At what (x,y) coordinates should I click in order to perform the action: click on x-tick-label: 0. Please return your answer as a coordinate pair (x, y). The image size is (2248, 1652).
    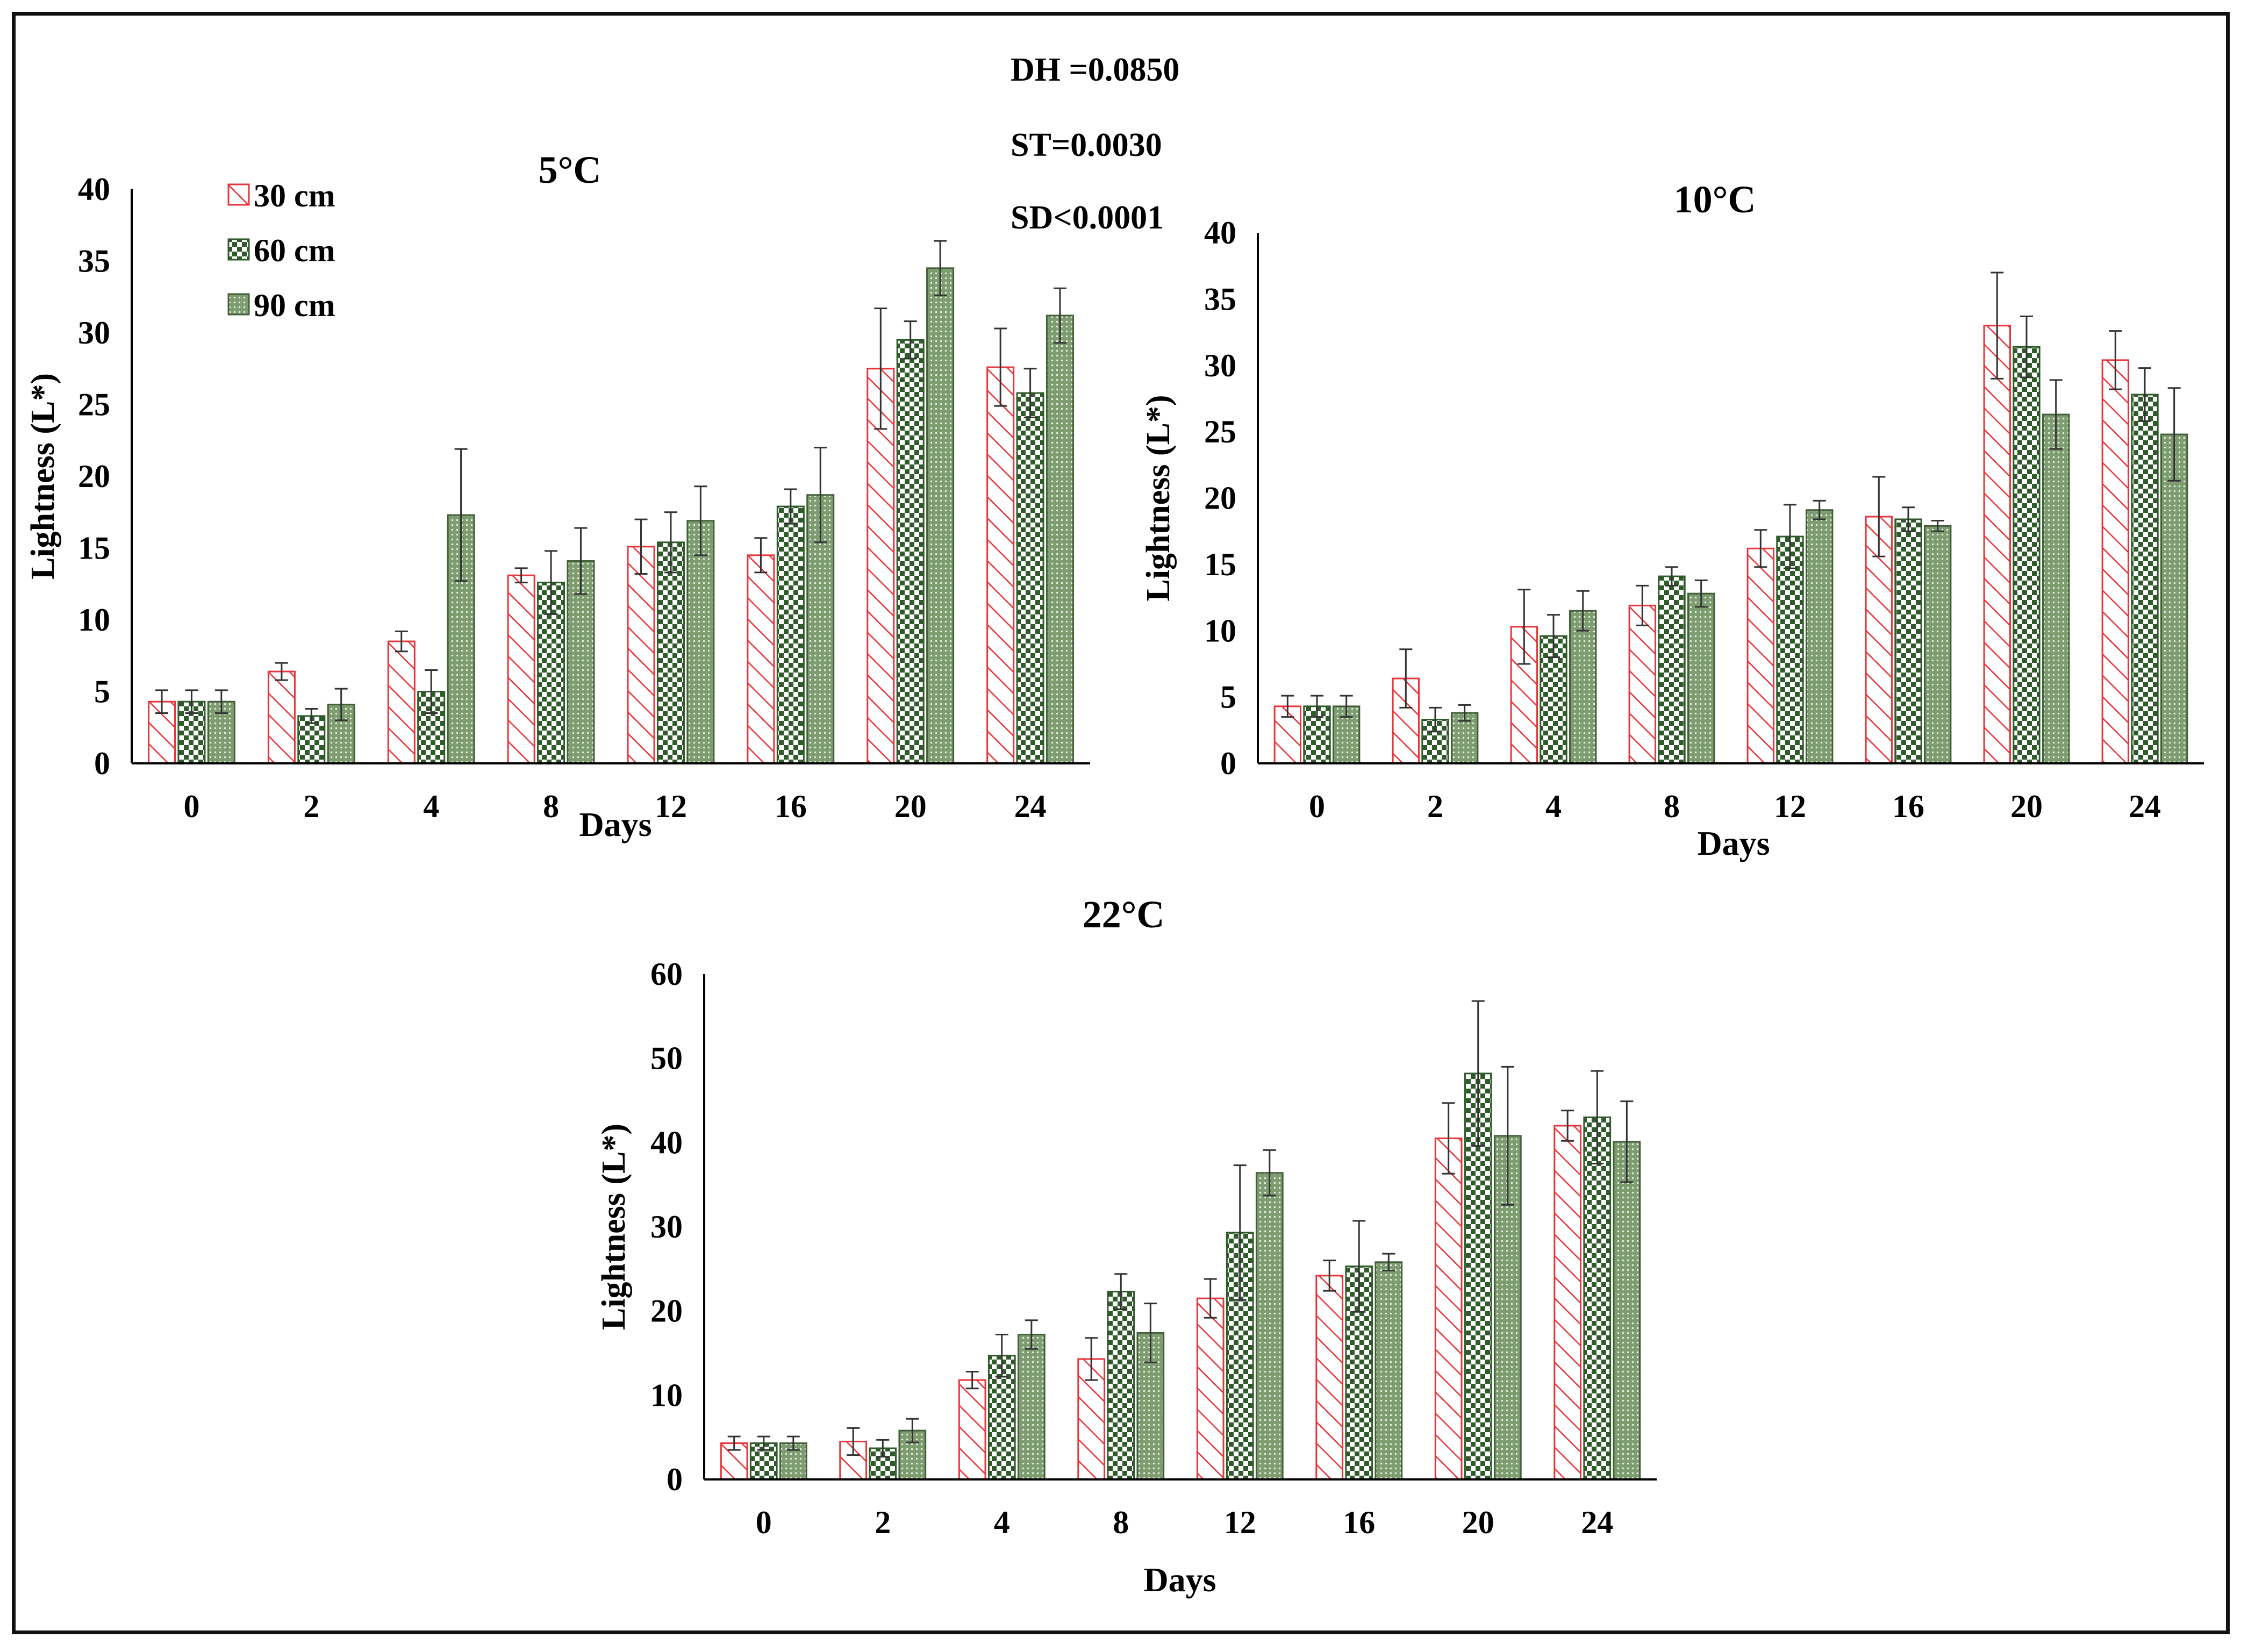
    Looking at the image, I should click on (764, 1522).